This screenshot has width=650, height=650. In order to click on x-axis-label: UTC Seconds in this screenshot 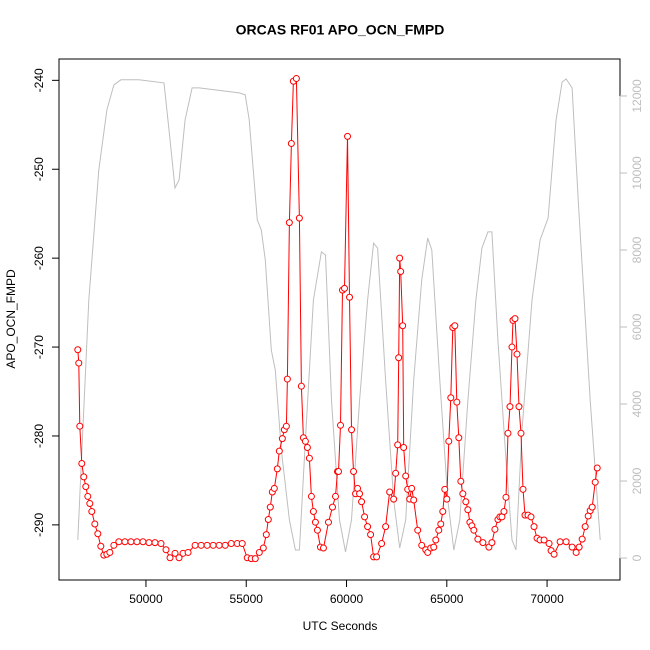, I will do `click(340, 626)`.